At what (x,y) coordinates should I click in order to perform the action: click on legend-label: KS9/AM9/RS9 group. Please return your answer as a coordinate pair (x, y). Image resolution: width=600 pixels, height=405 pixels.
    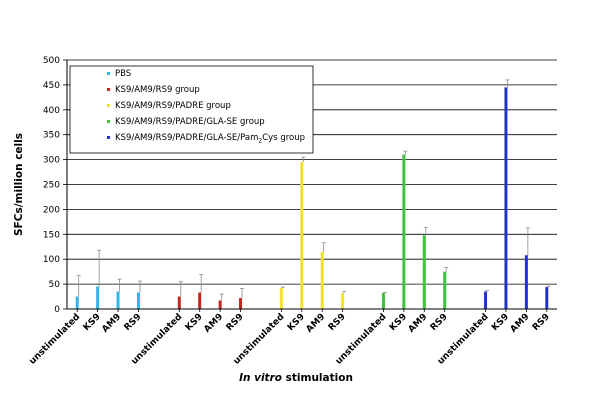
    Looking at the image, I should click on (157, 90).